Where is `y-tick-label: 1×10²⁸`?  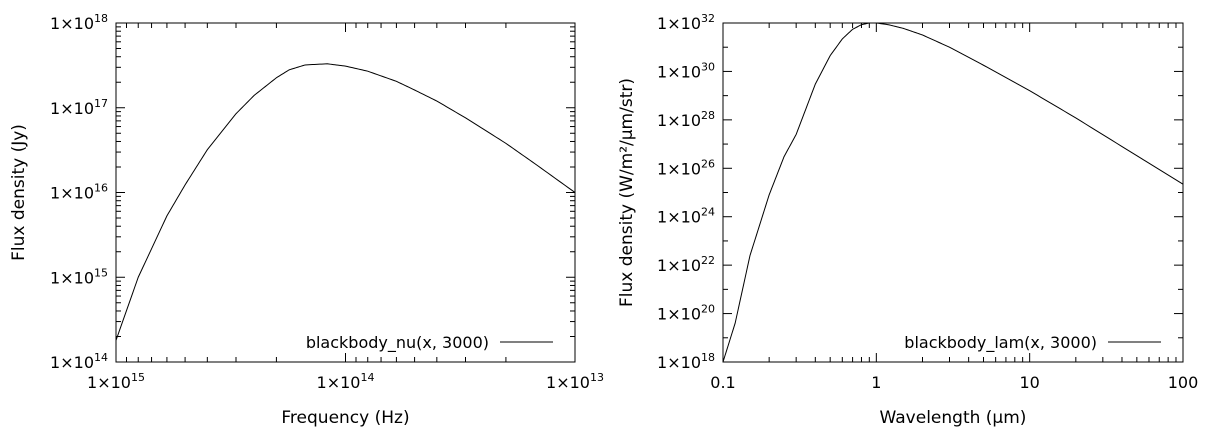
y-tick-label: 1×10²⁸ is located at coordinates (686, 119).